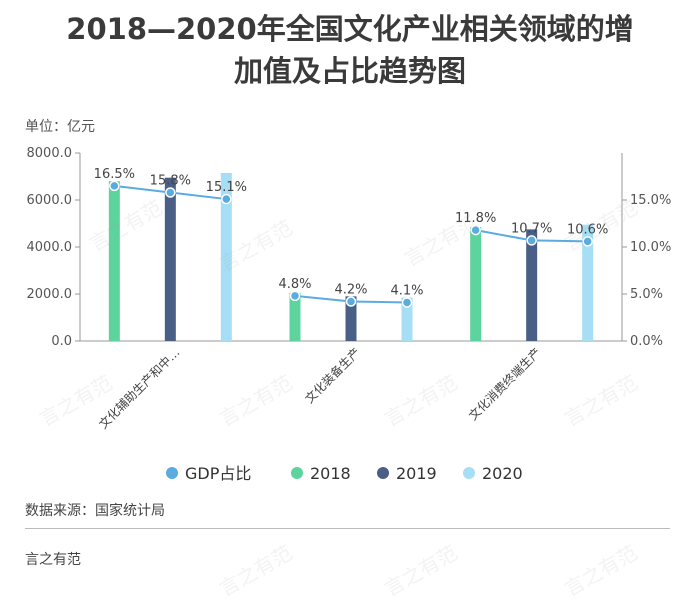 The width and height of the screenshot is (700, 602). Describe the element at coordinates (416, 473) in the screenshot. I see `legend-label: 2019` at that location.